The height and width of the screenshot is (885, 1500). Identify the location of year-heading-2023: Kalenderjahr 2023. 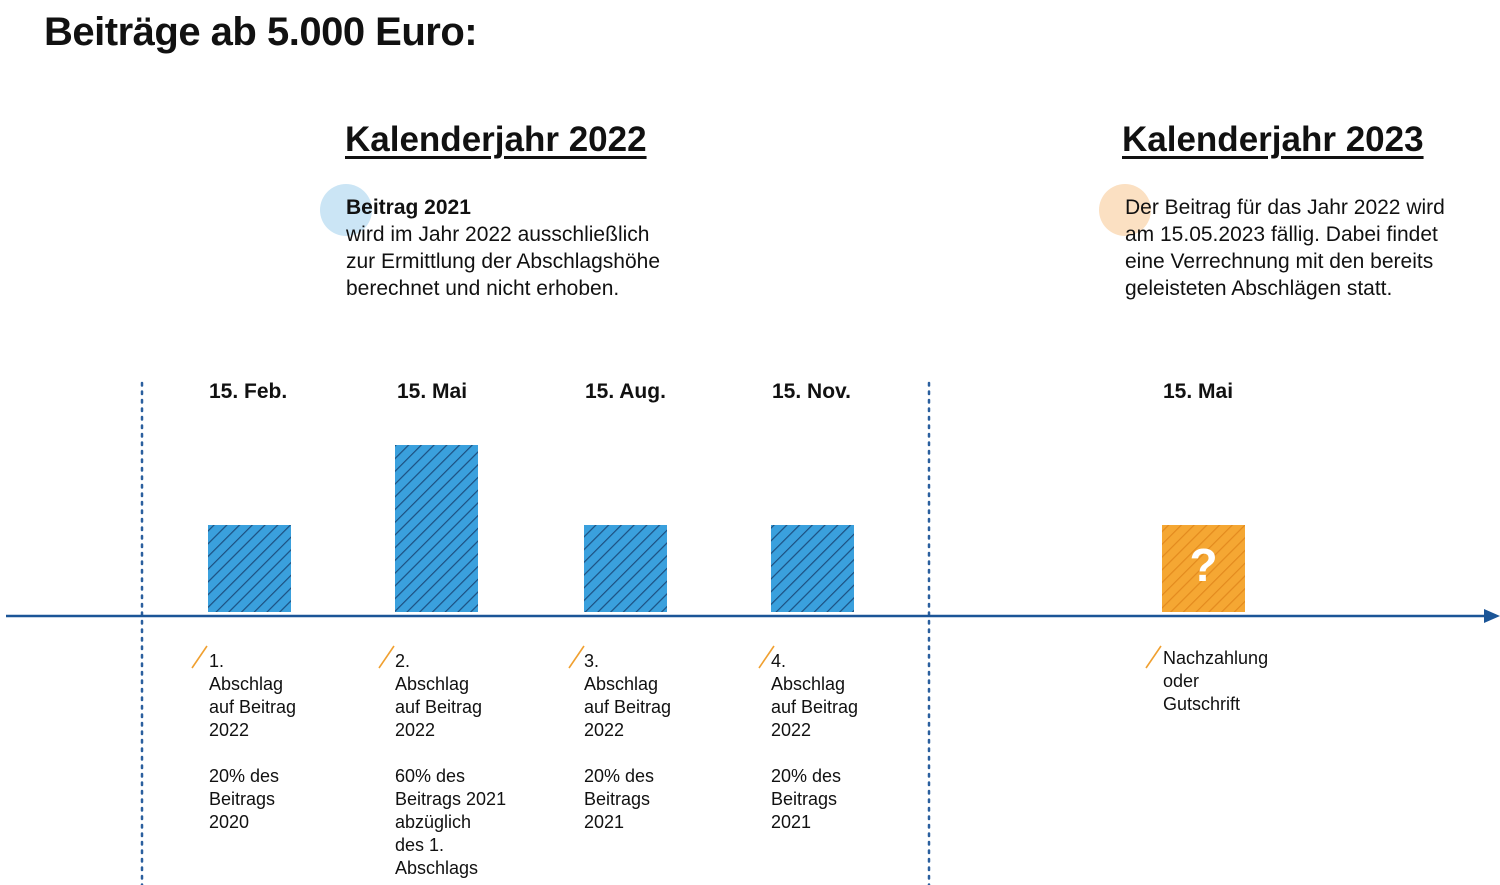
(1273, 139).